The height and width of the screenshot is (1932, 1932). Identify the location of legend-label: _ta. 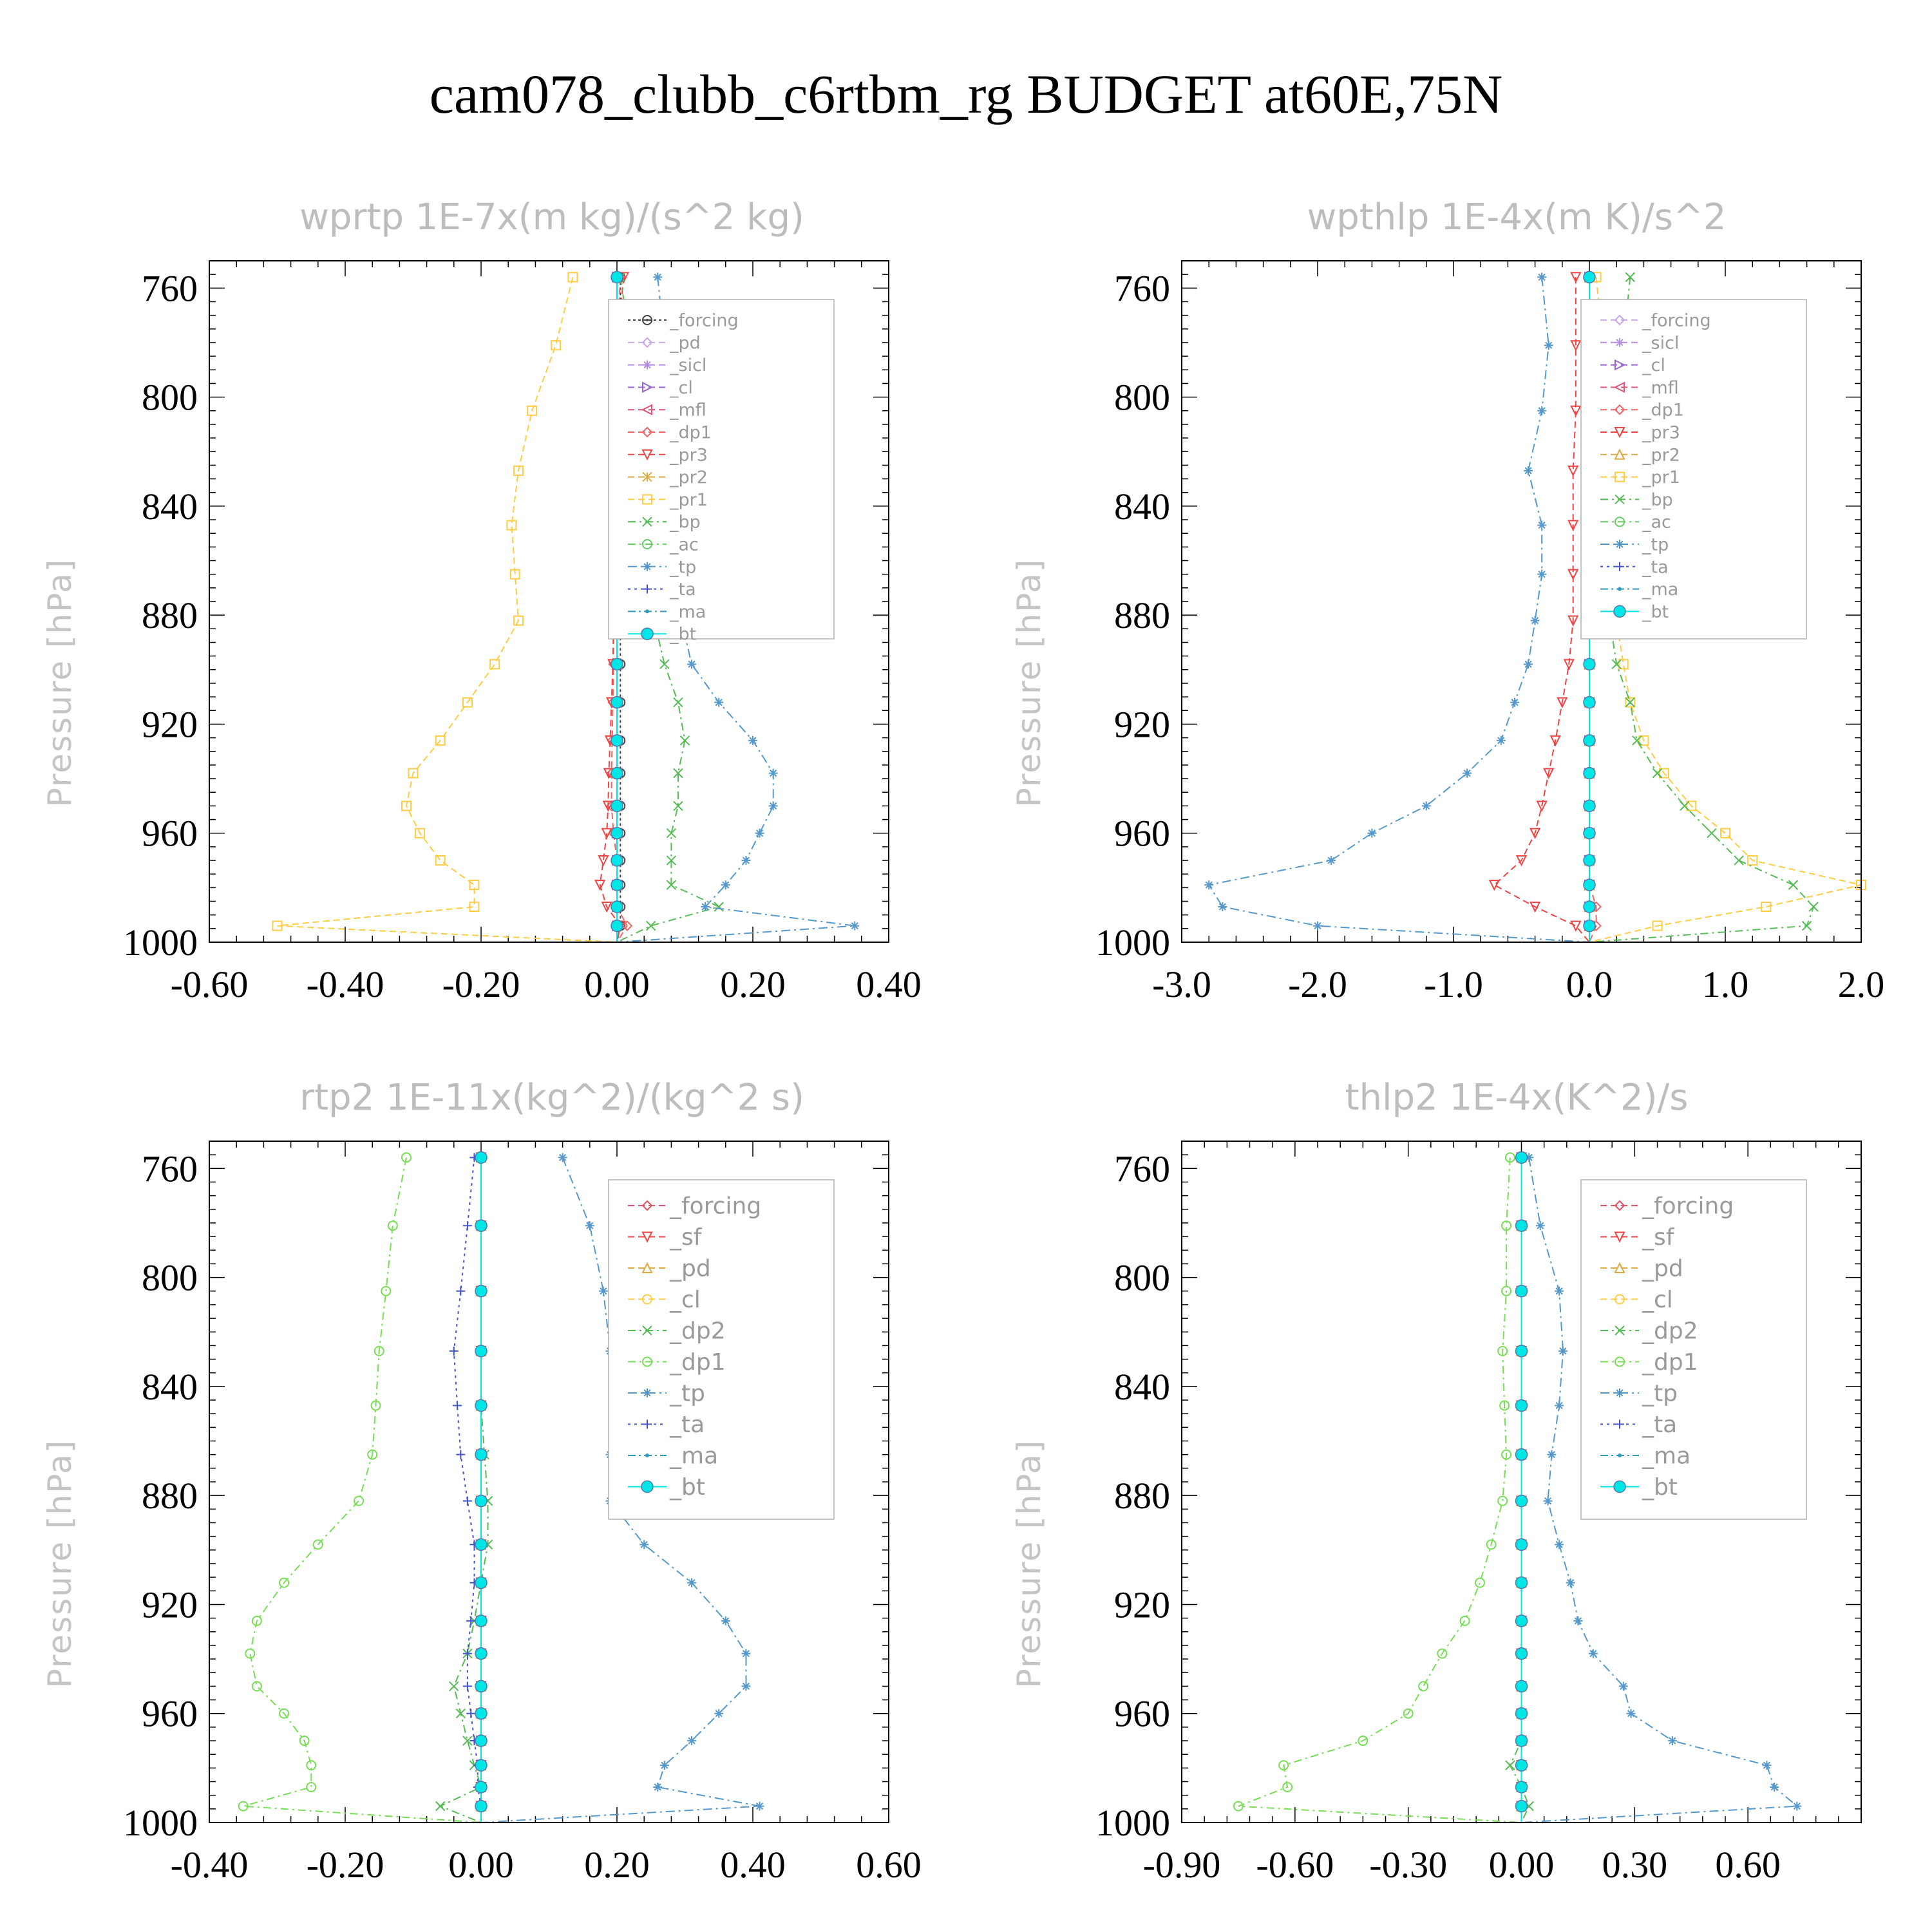
(687, 1425).